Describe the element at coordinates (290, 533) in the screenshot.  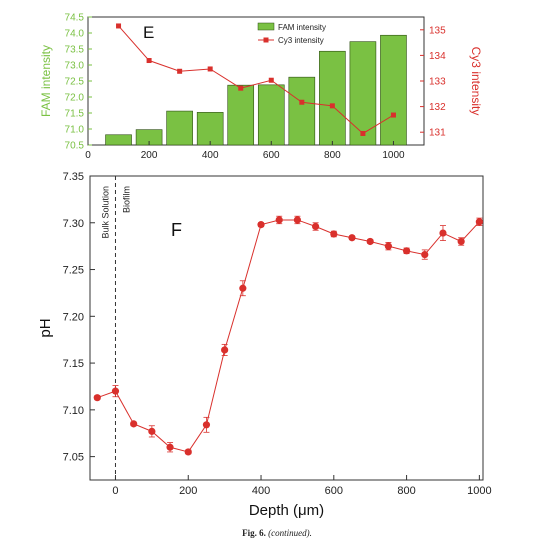
I see `caption-text: (continued).` at that location.